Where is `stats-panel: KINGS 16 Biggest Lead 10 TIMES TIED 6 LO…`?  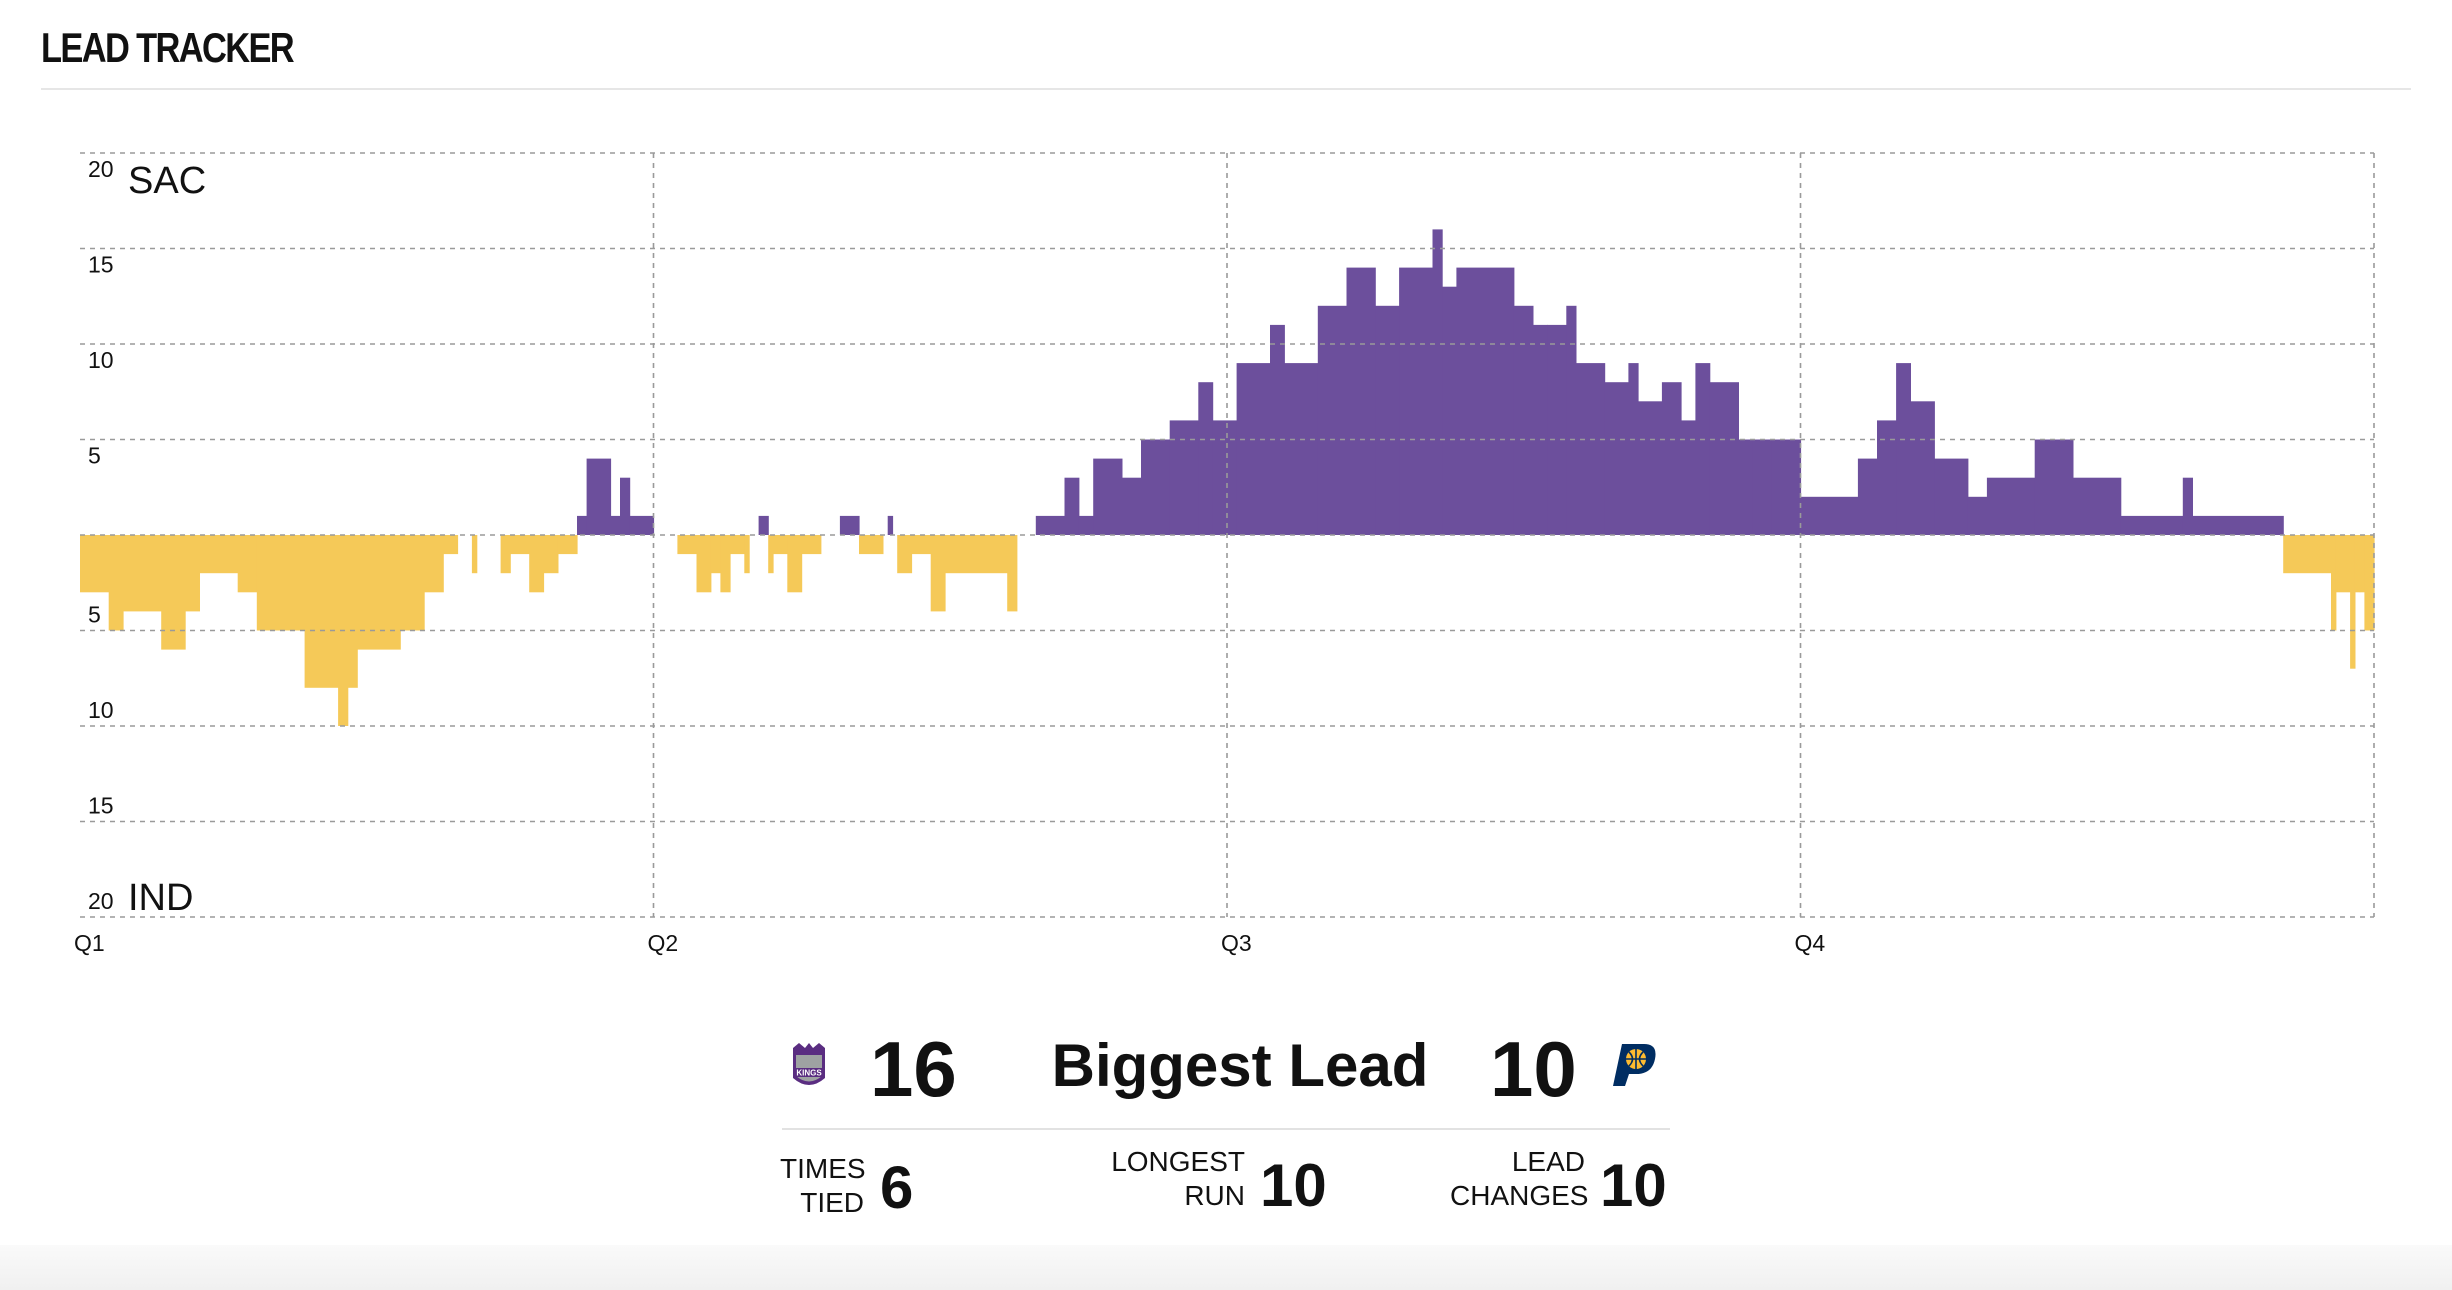 stats-panel: KINGS 16 Biggest Lead 10 TIMES TIED 6 LO… is located at coordinates (1230, 1110).